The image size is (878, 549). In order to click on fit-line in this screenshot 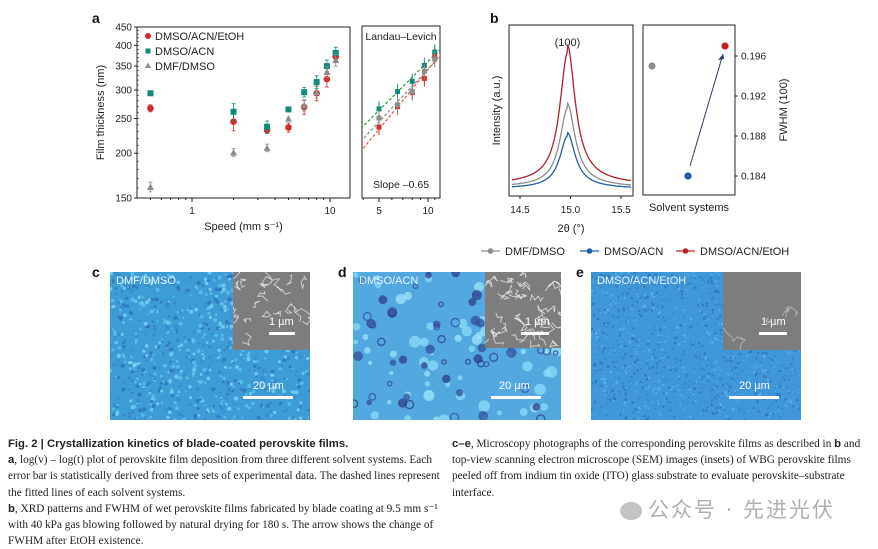, I will do `click(401, 102)`.